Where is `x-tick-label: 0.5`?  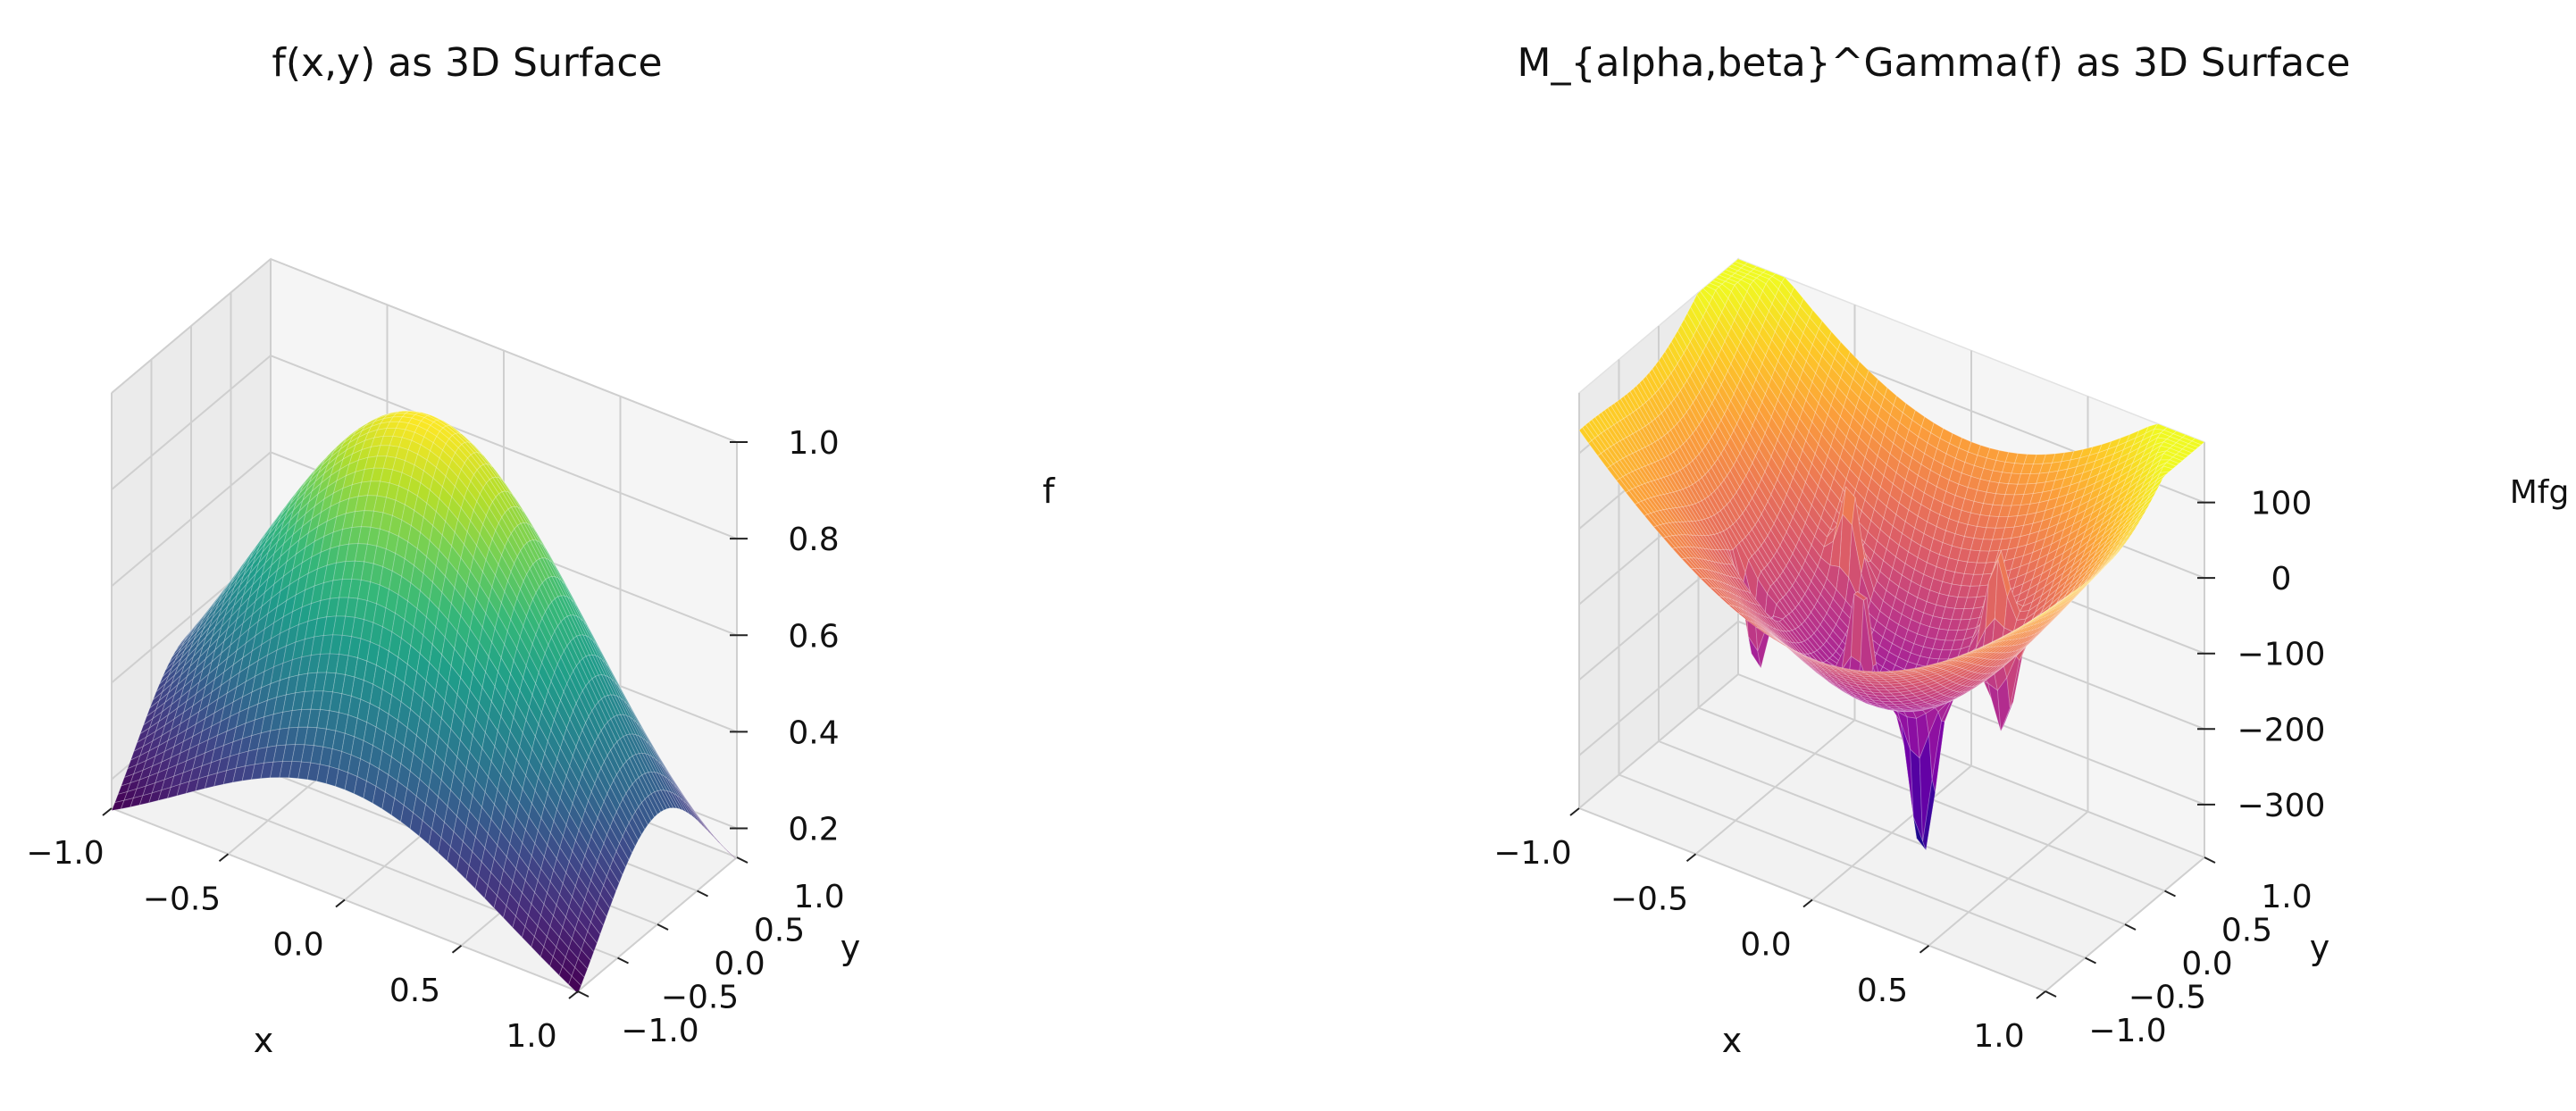
x-tick-label: 0.5 is located at coordinates (415, 991).